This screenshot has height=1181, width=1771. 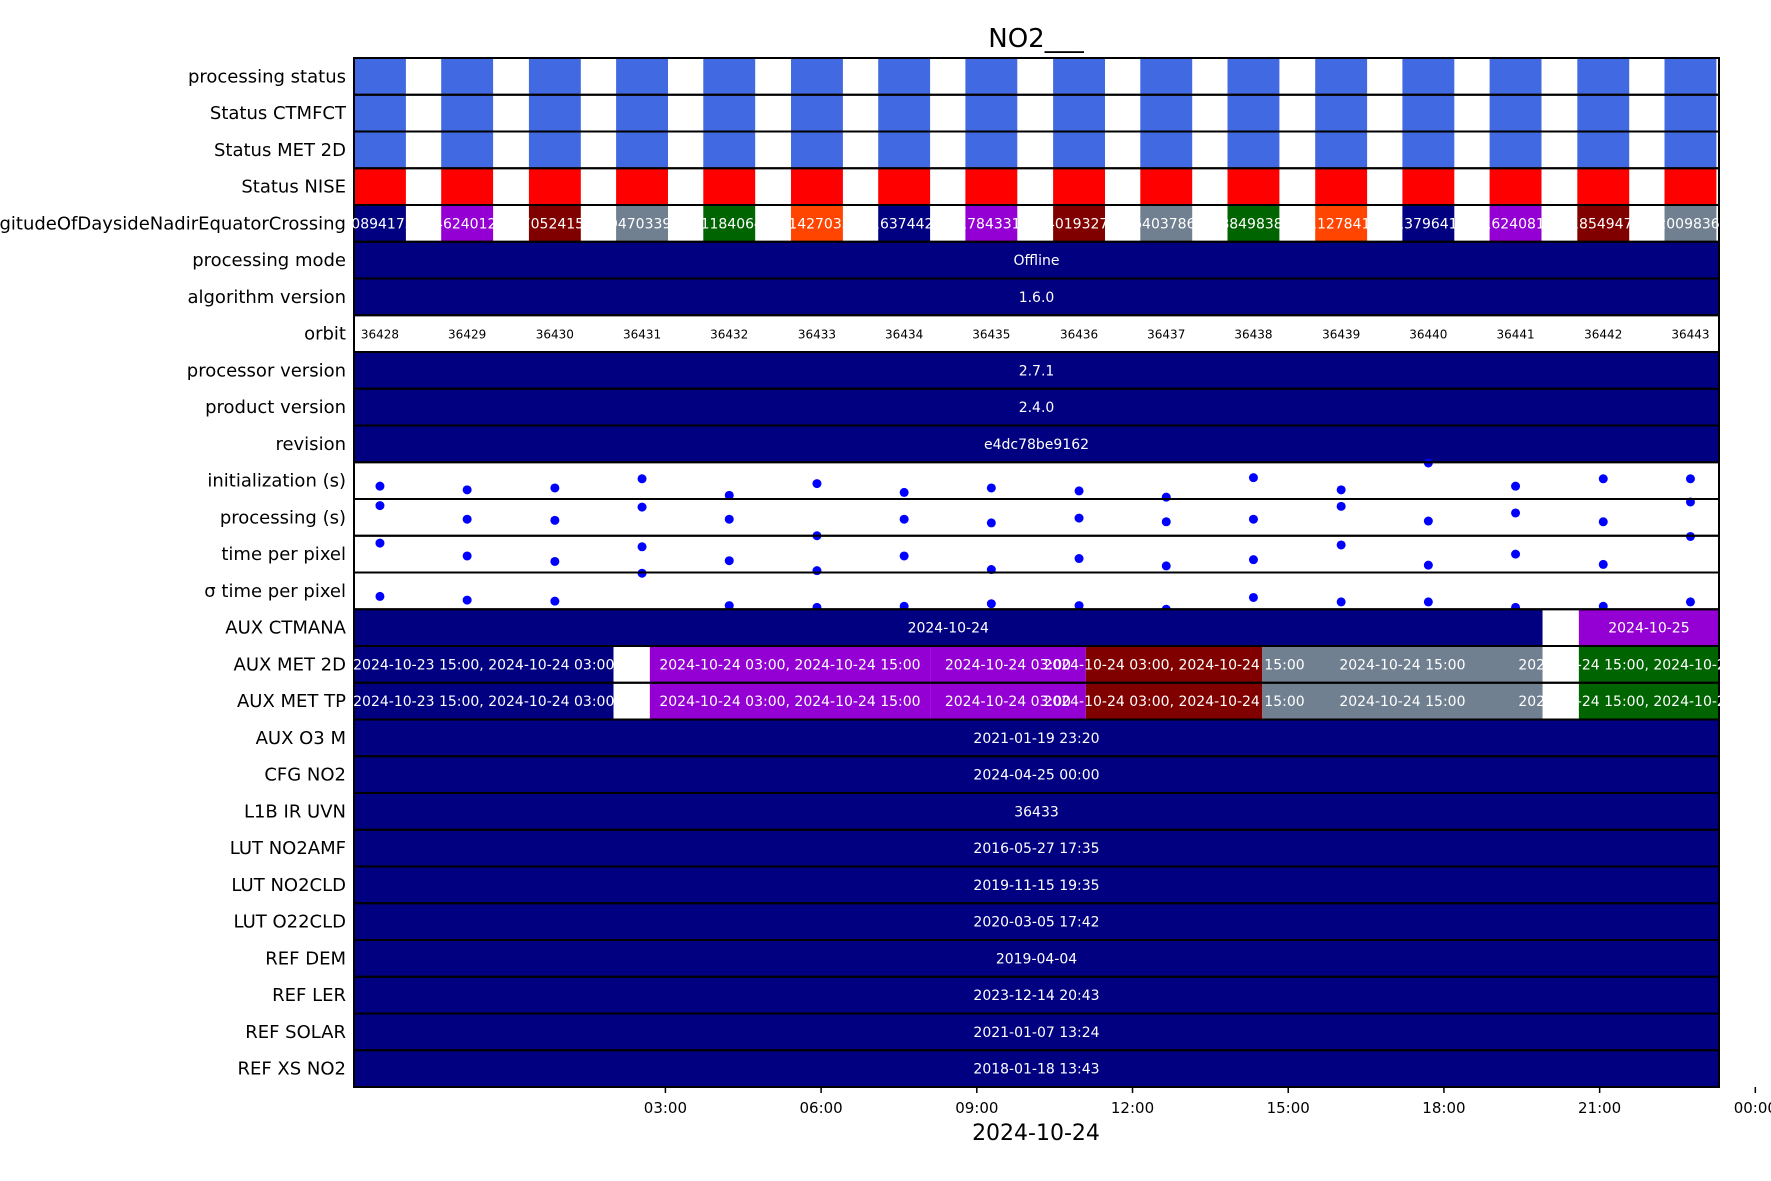 What do you see at coordinates (1037, 298) in the screenshot?
I see `span-value-label: 1.6.0` at bounding box center [1037, 298].